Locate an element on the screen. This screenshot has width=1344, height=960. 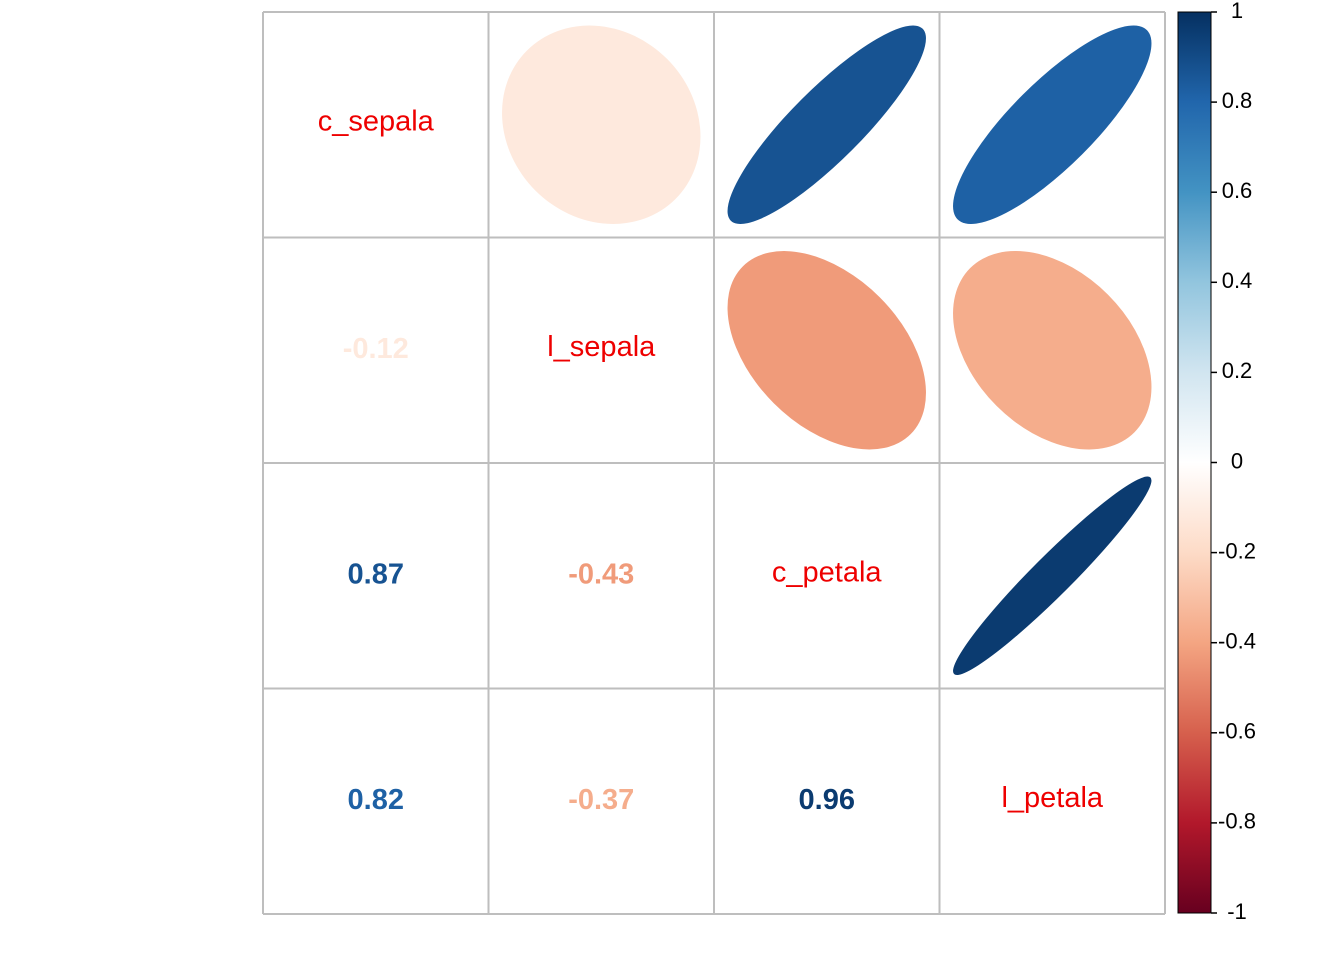
coef-label-3-0: 0.82 is located at coordinates (376, 800).